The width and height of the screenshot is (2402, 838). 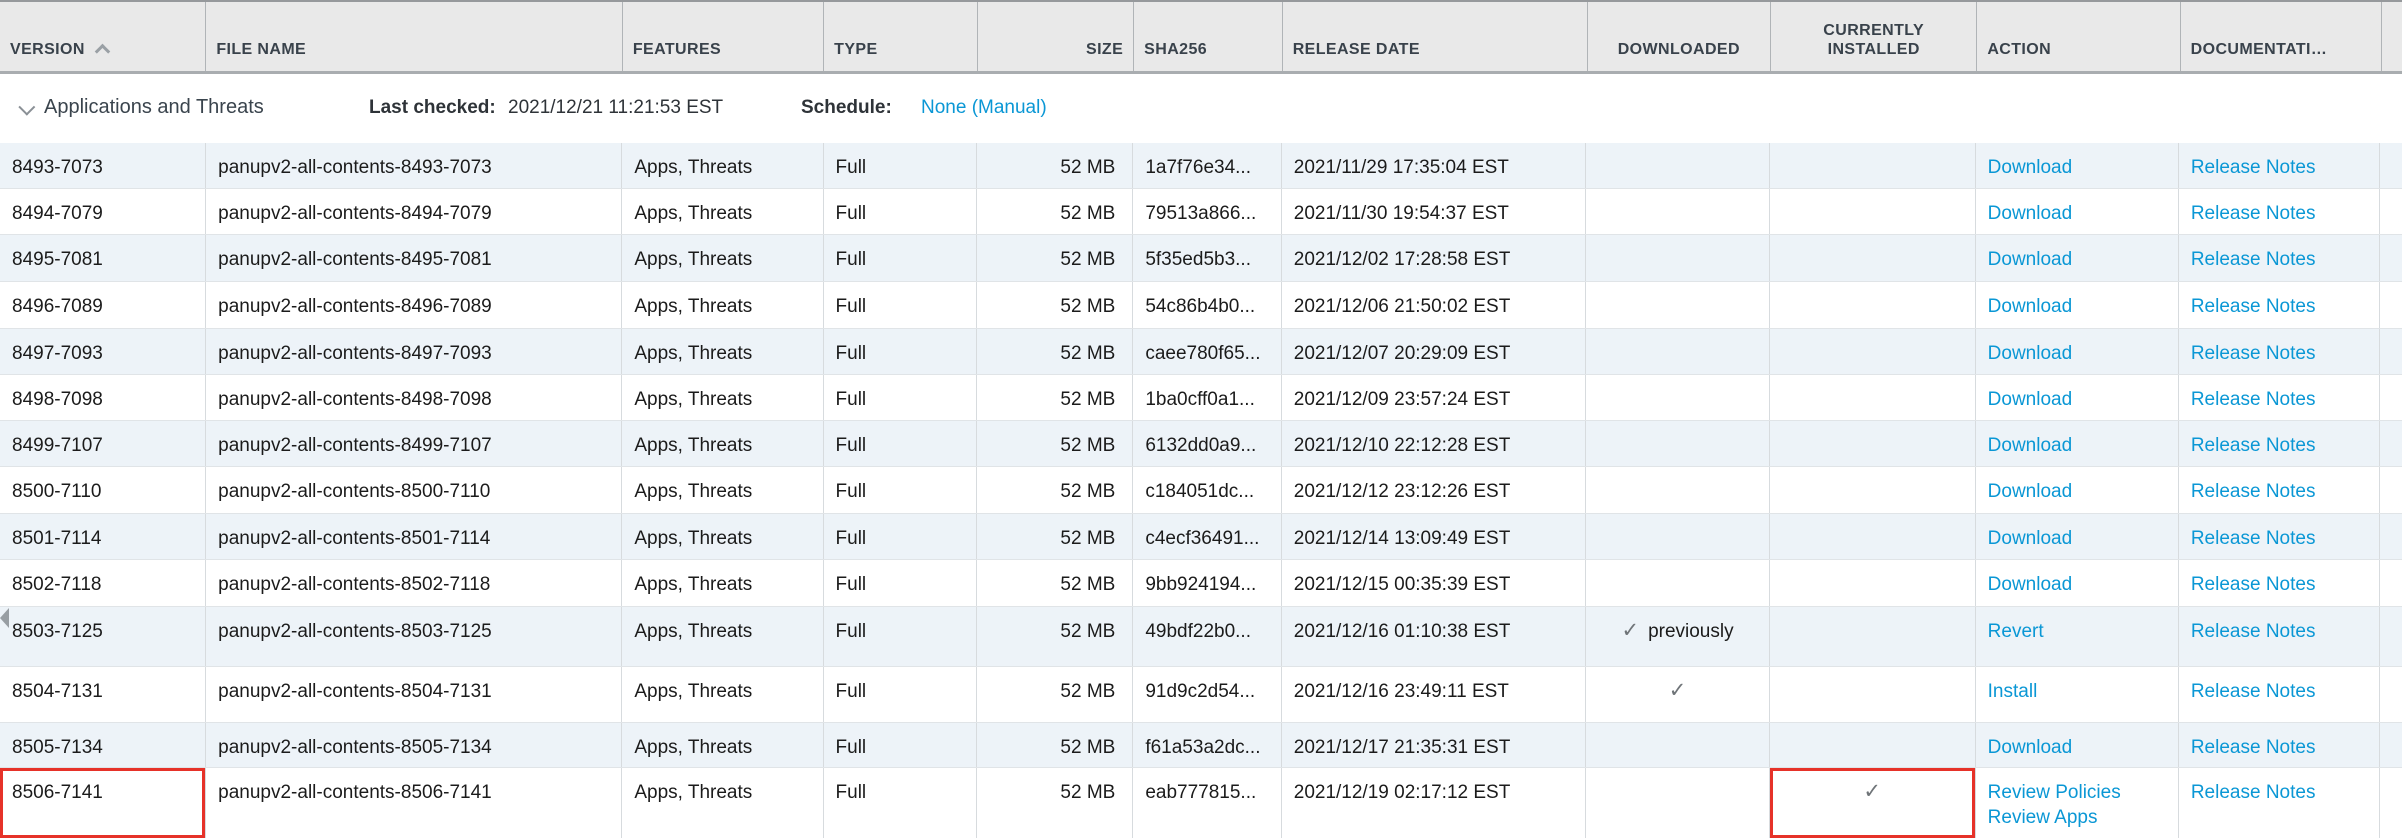 What do you see at coordinates (103, 443) in the screenshot?
I see `version-cell: 8499-7107` at bounding box center [103, 443].